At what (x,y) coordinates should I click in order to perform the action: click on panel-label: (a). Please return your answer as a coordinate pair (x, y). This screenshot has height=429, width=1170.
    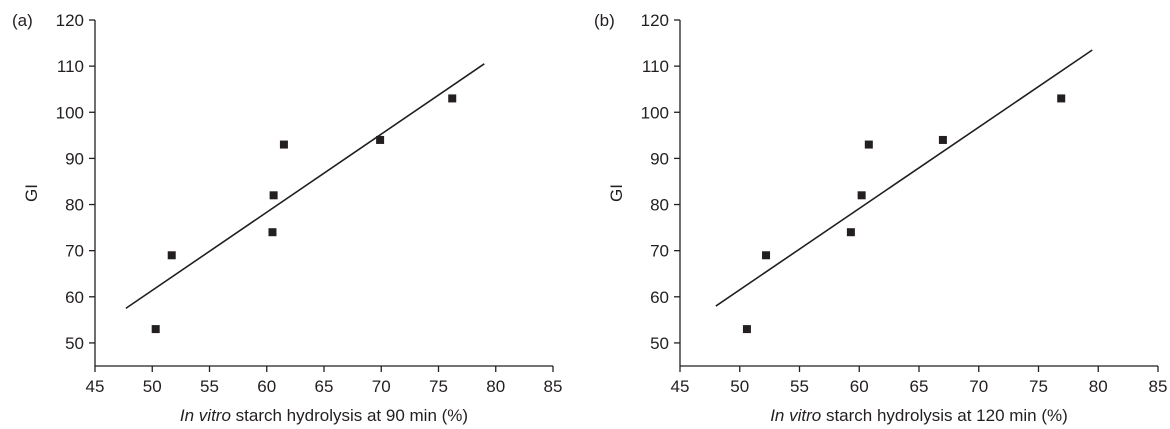
    Looking at the image, I should click on (22, 20).